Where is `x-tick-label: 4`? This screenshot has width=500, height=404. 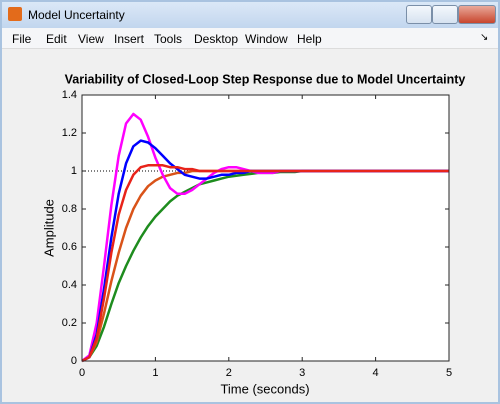 x-tick-label: 4 is located at coordinates (376, 373).